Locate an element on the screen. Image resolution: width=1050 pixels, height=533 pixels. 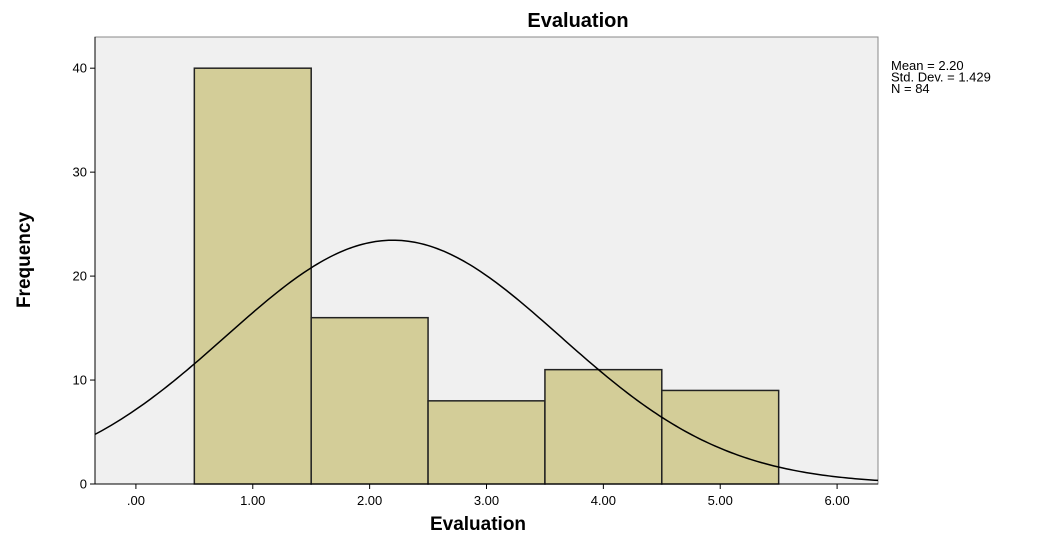
x-axis: .00 1.00 2.00 3.00 4.00 5.00 6.00 is located at coordinates (486, 495).